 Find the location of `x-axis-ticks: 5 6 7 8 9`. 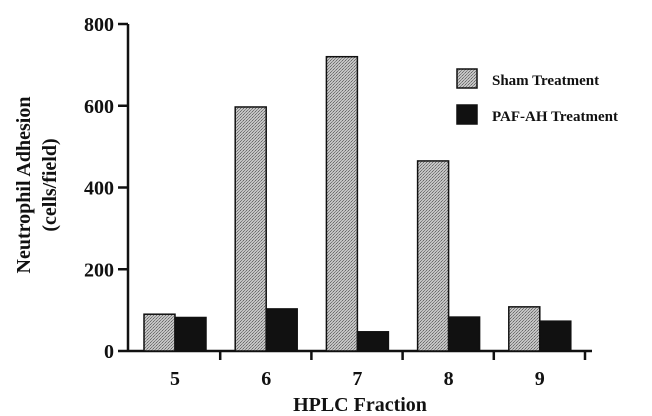

x-axis-ticks: 5 6 7 8 9 is located at coordinates (378, 370).